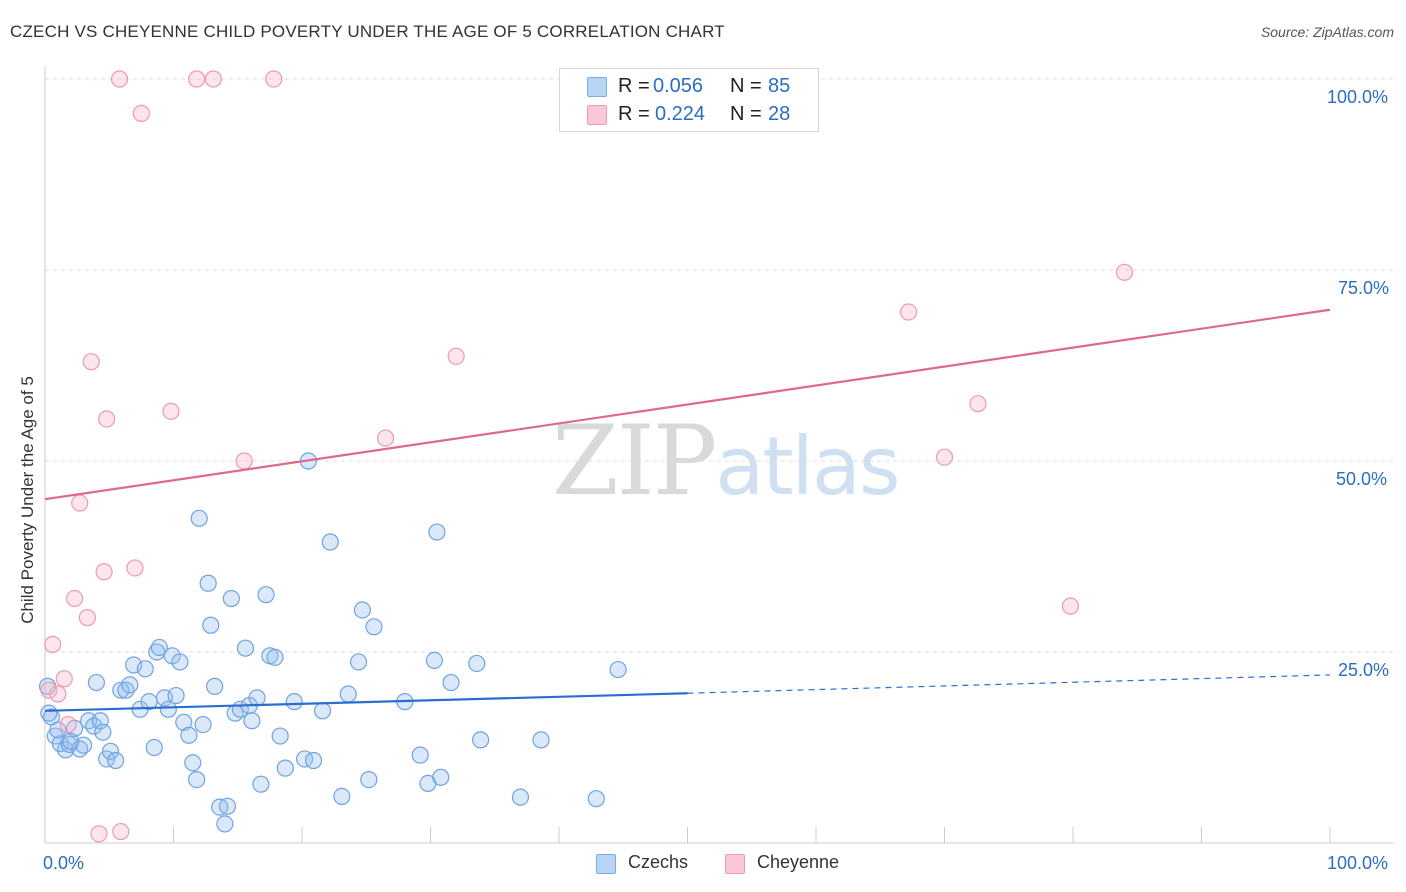 The height and width of the screenshot is (892, 1406). What do you see at coordinates (658, 862) in the screenshot?
I see `bottom-legend-label-czechs: Czechs` at bounding box center [658, 862].